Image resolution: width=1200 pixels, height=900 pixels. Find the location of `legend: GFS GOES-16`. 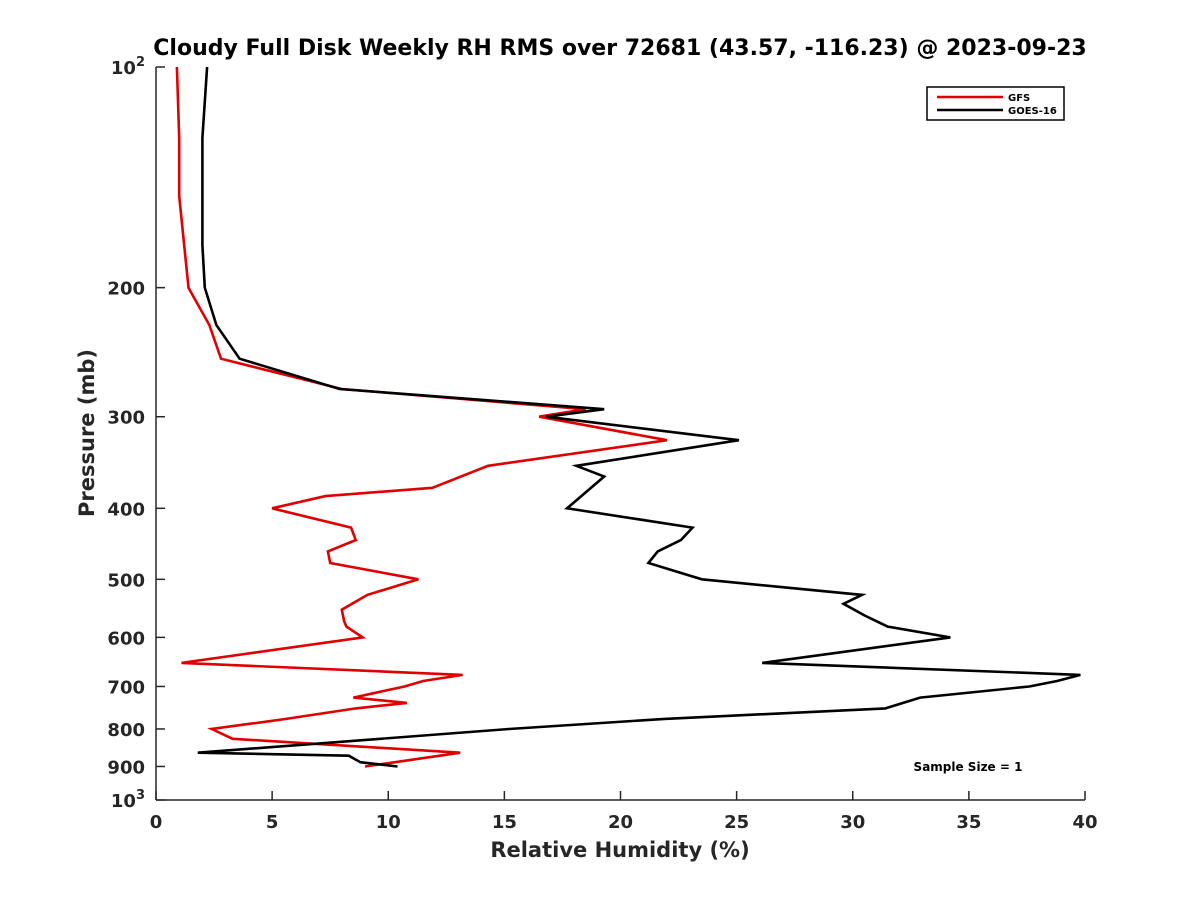

legend: GFS GOES-16 is located at coordinates (995, 103).